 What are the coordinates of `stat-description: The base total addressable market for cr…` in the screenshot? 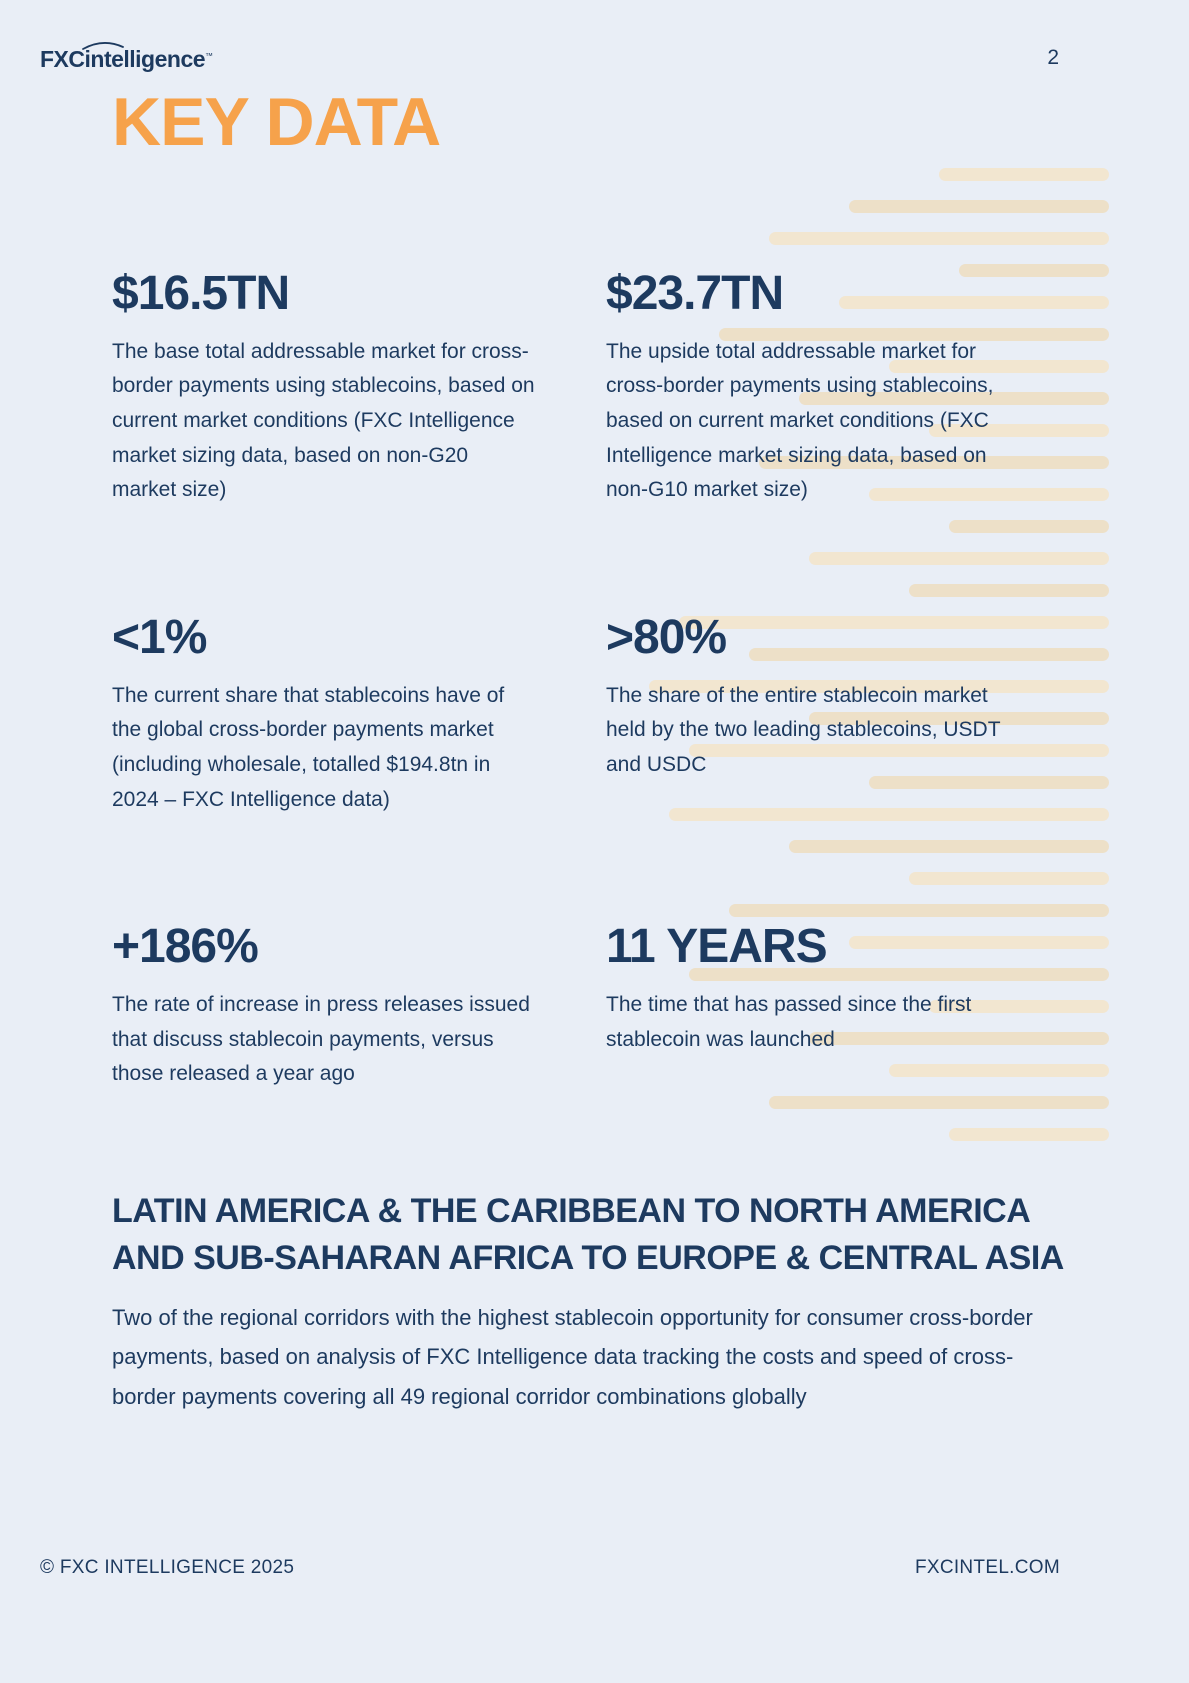 It's located at (323, 420).